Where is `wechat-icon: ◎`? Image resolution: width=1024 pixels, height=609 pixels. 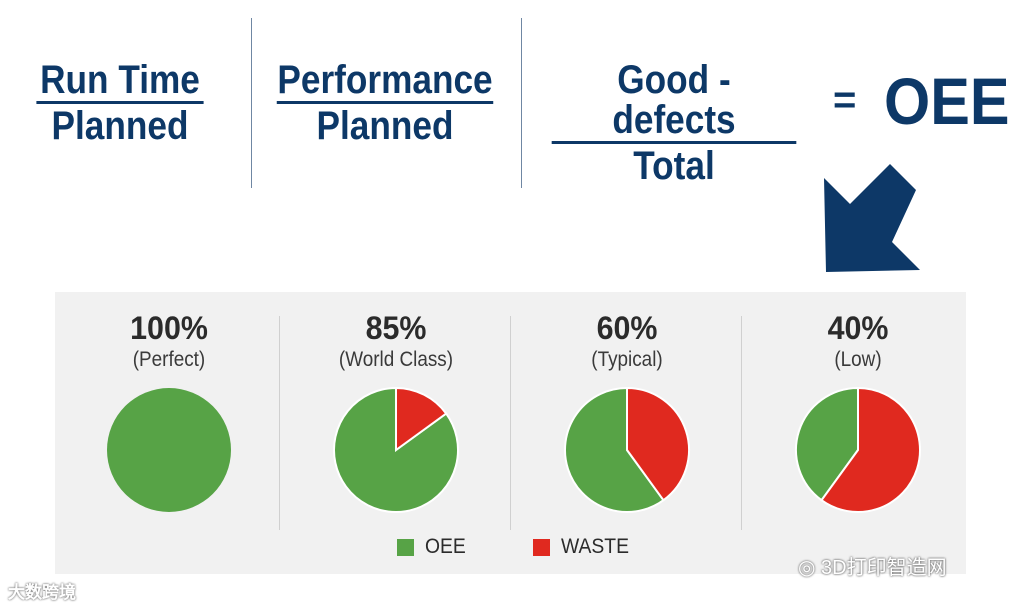
wechat-icon: ◎ is located at coordinates (807, 568).